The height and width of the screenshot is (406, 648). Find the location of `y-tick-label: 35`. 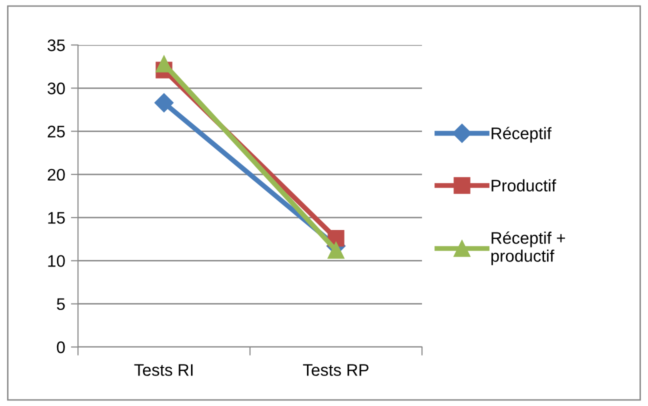

y-tick-label: 35 is located at coordinates (56, 45).